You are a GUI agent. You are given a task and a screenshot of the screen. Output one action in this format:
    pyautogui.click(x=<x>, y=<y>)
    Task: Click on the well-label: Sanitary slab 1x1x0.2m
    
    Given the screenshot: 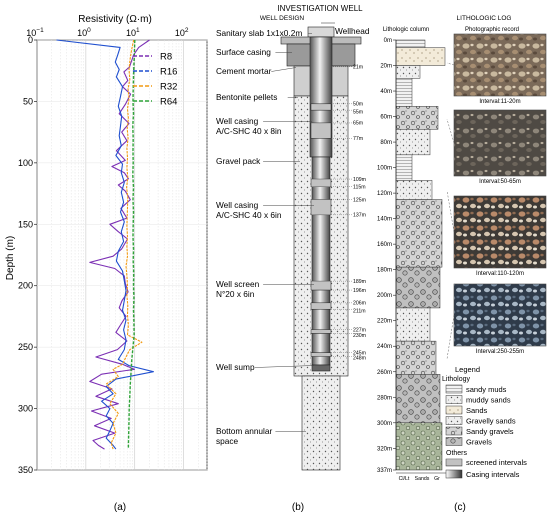 What is the action you would take?
    pyautogui.click(x=259, y=33)
    